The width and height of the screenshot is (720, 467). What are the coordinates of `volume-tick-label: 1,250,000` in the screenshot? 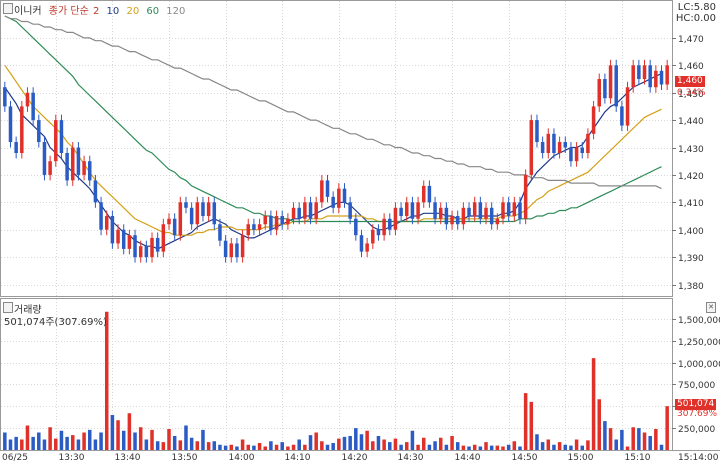 It's located at (699, 343).